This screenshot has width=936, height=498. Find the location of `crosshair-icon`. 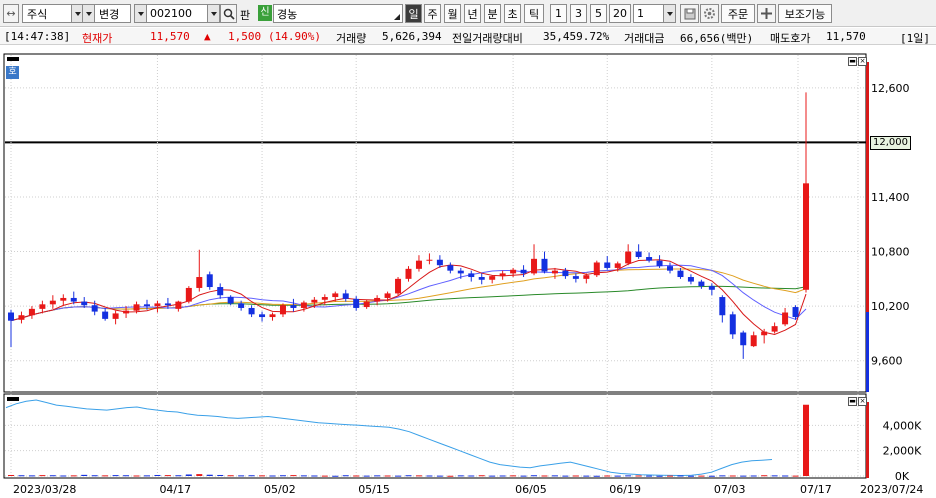

crosshair-icon is located at coordinates (766, 13).